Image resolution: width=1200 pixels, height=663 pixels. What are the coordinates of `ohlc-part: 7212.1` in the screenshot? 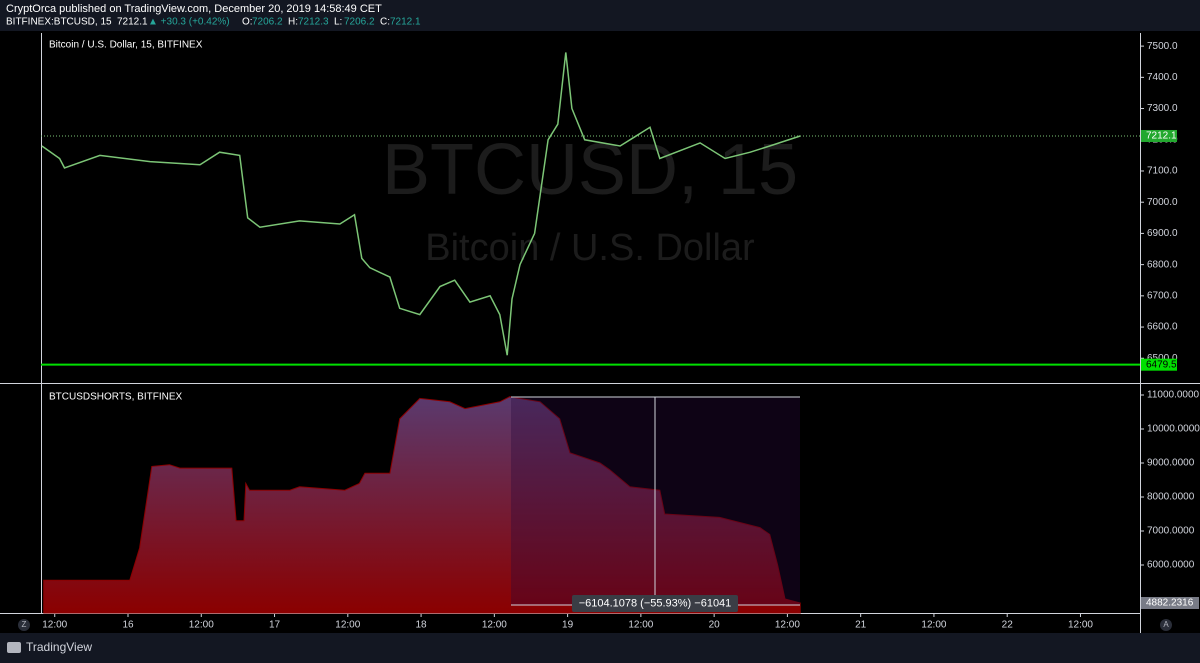 It's located at (405, 22).